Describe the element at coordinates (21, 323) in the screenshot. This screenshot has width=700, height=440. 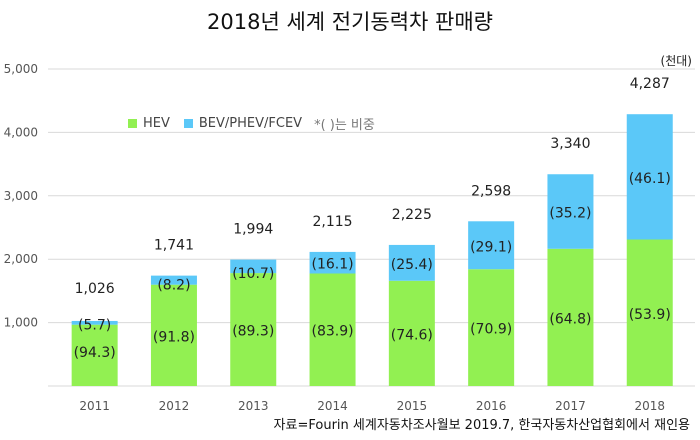
I see `y-tick-label: 1,000` at that location.